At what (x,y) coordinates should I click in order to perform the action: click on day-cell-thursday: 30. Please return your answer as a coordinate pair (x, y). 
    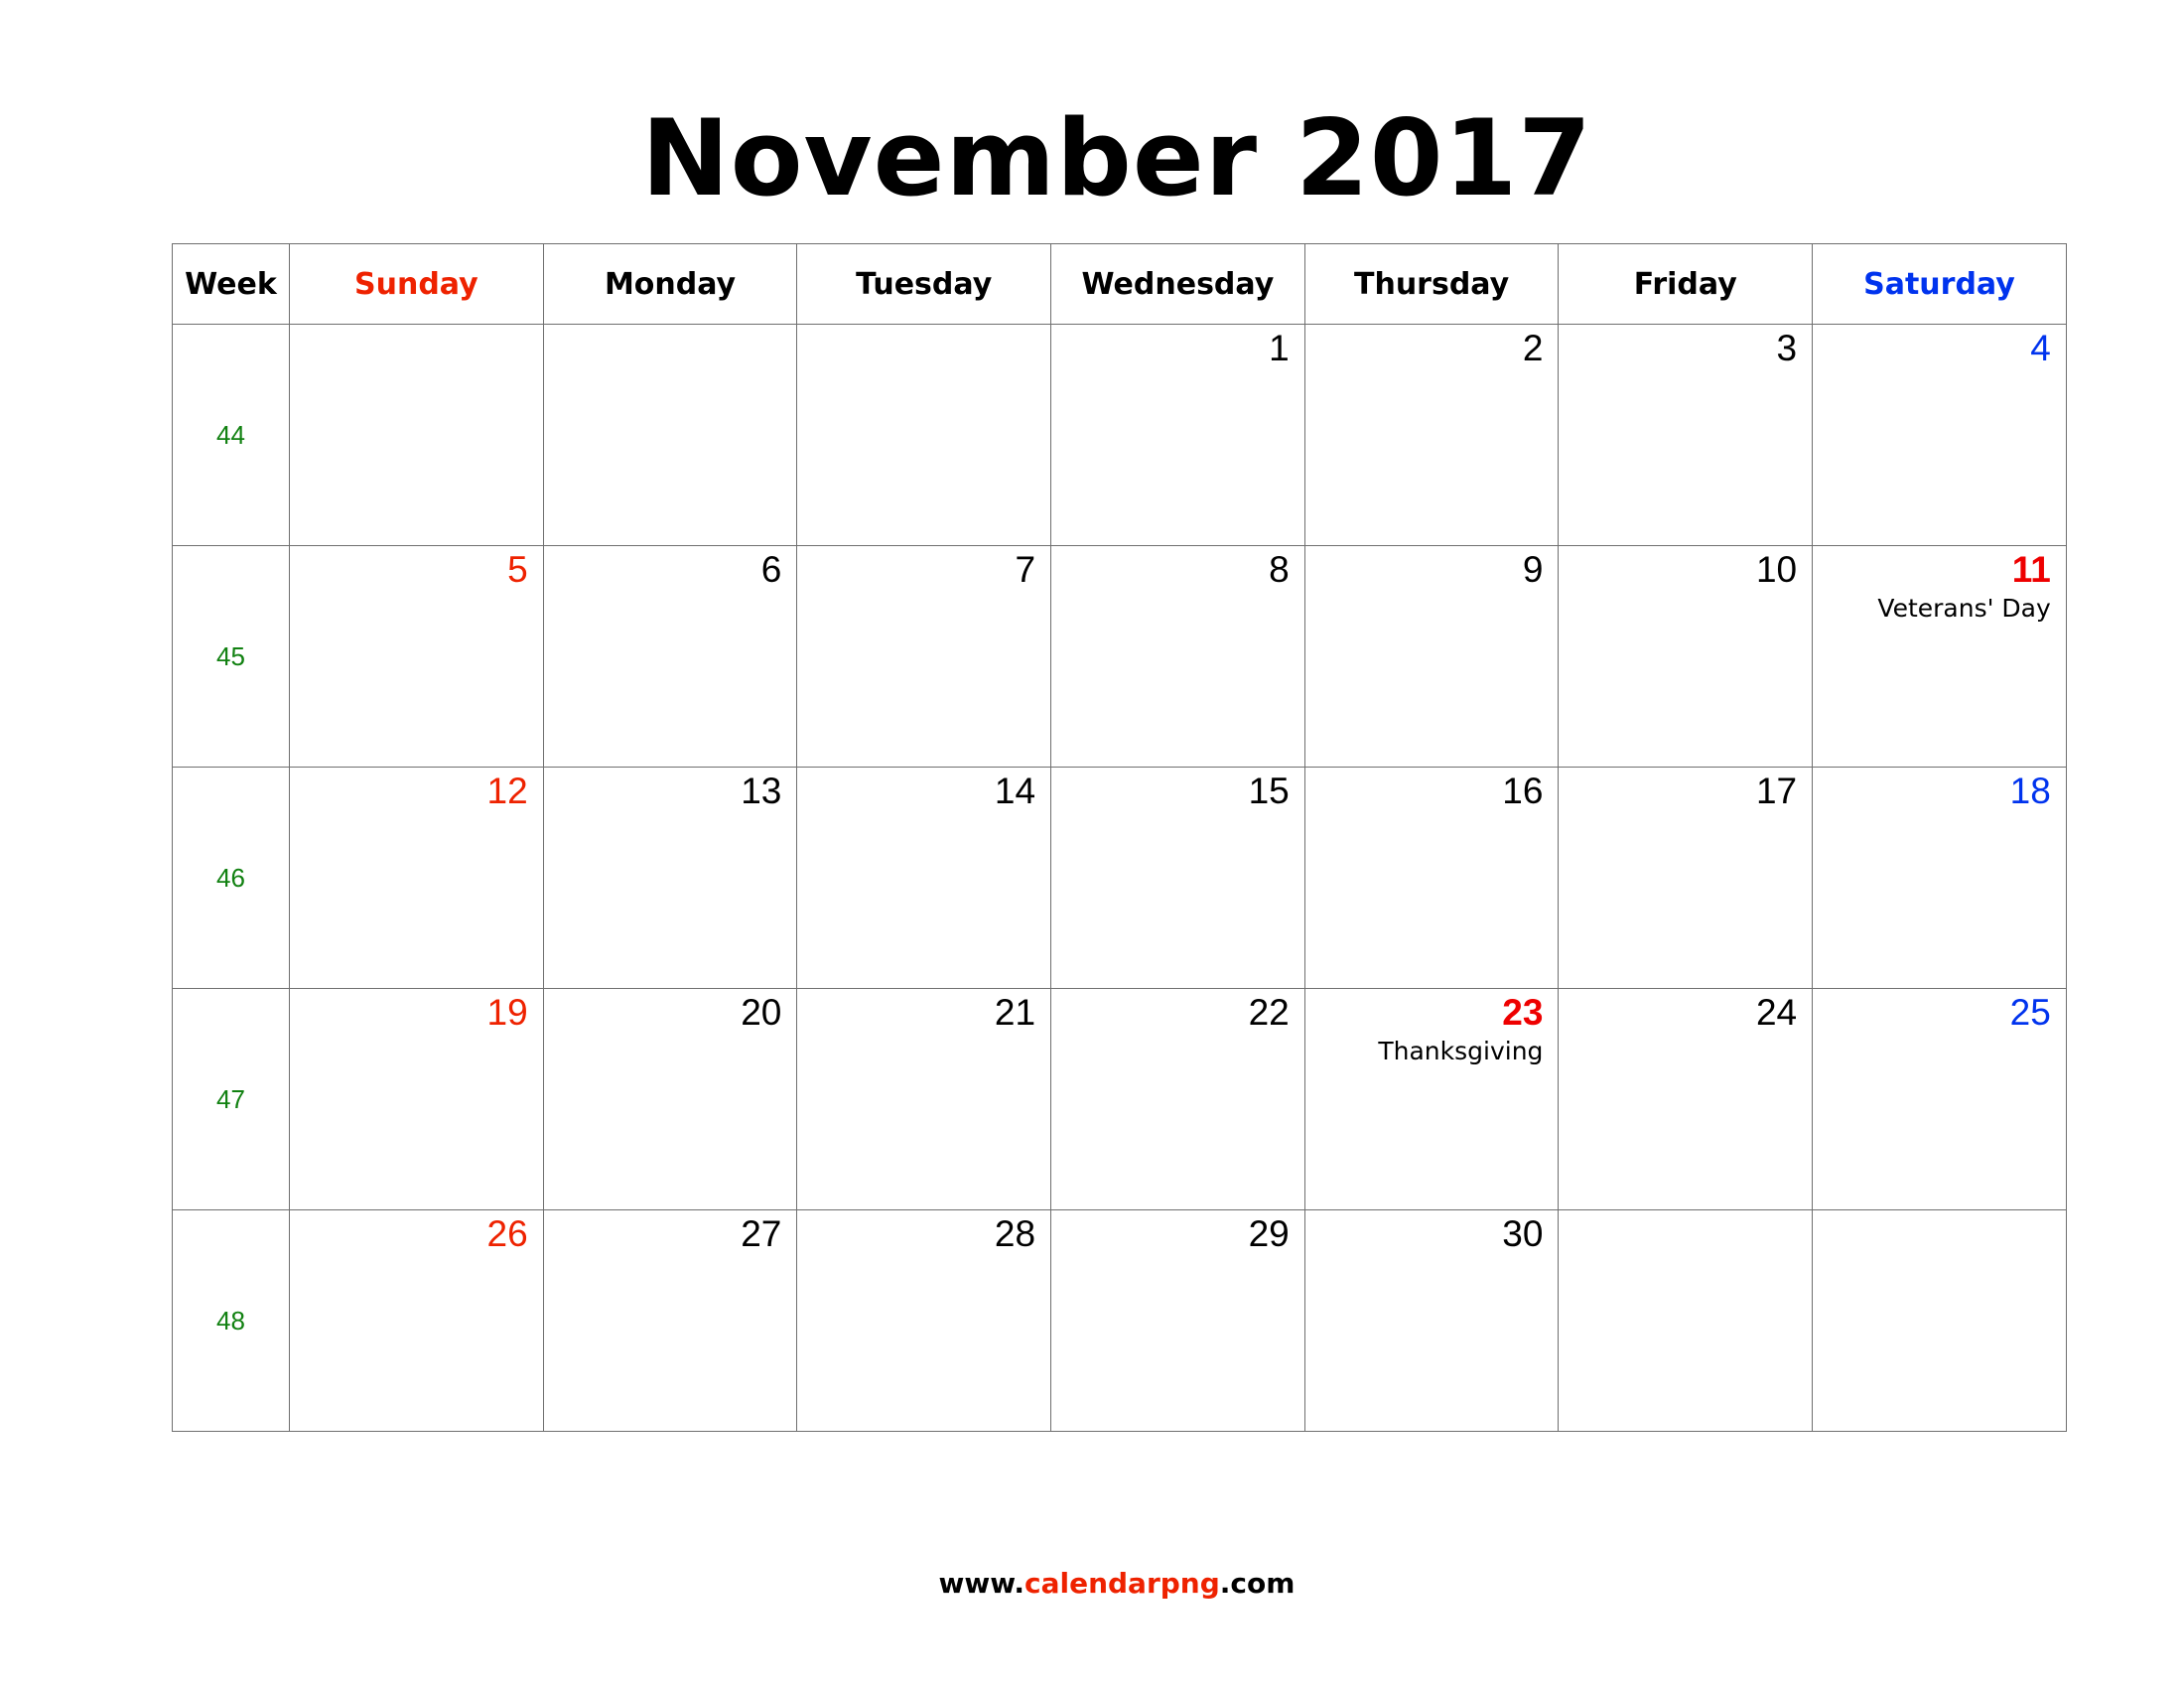
    Looking at the image, I should click on (1431, 1320).